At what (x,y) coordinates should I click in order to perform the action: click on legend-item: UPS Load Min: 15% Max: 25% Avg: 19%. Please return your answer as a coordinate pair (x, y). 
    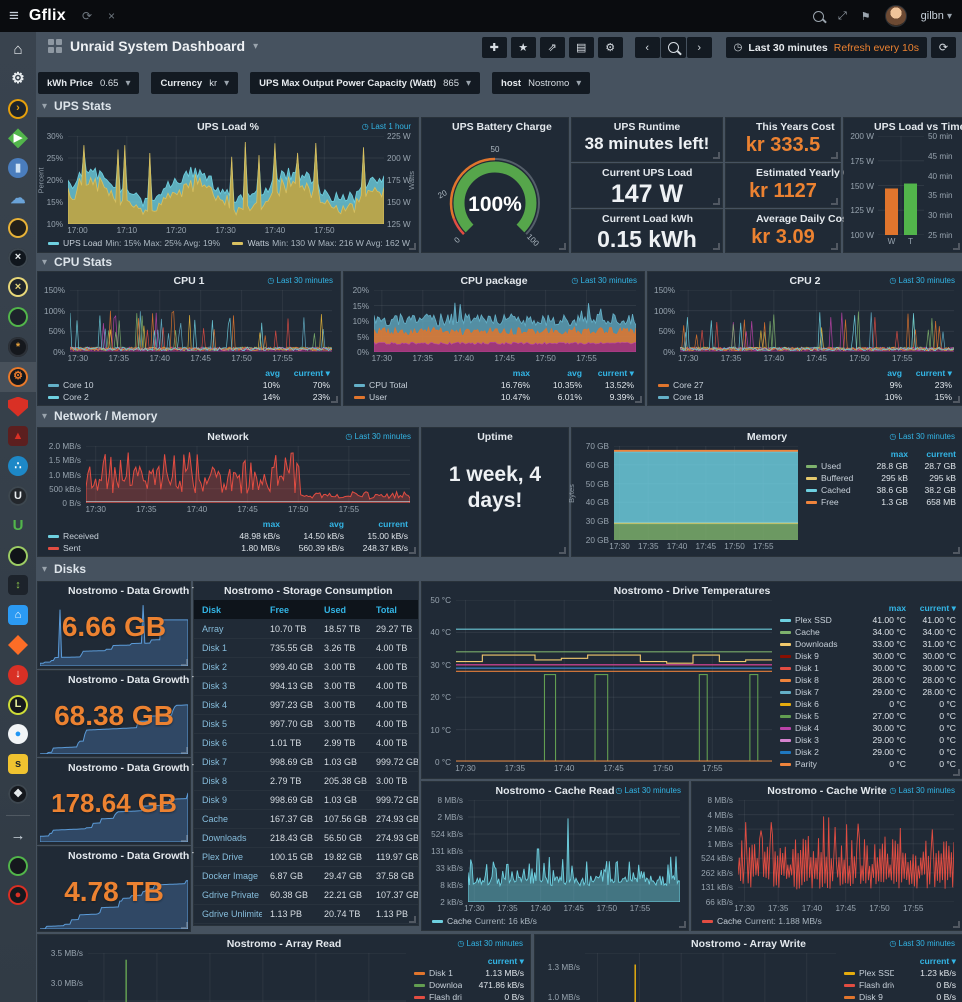
    Looking at the image, I should click on (134, 243).